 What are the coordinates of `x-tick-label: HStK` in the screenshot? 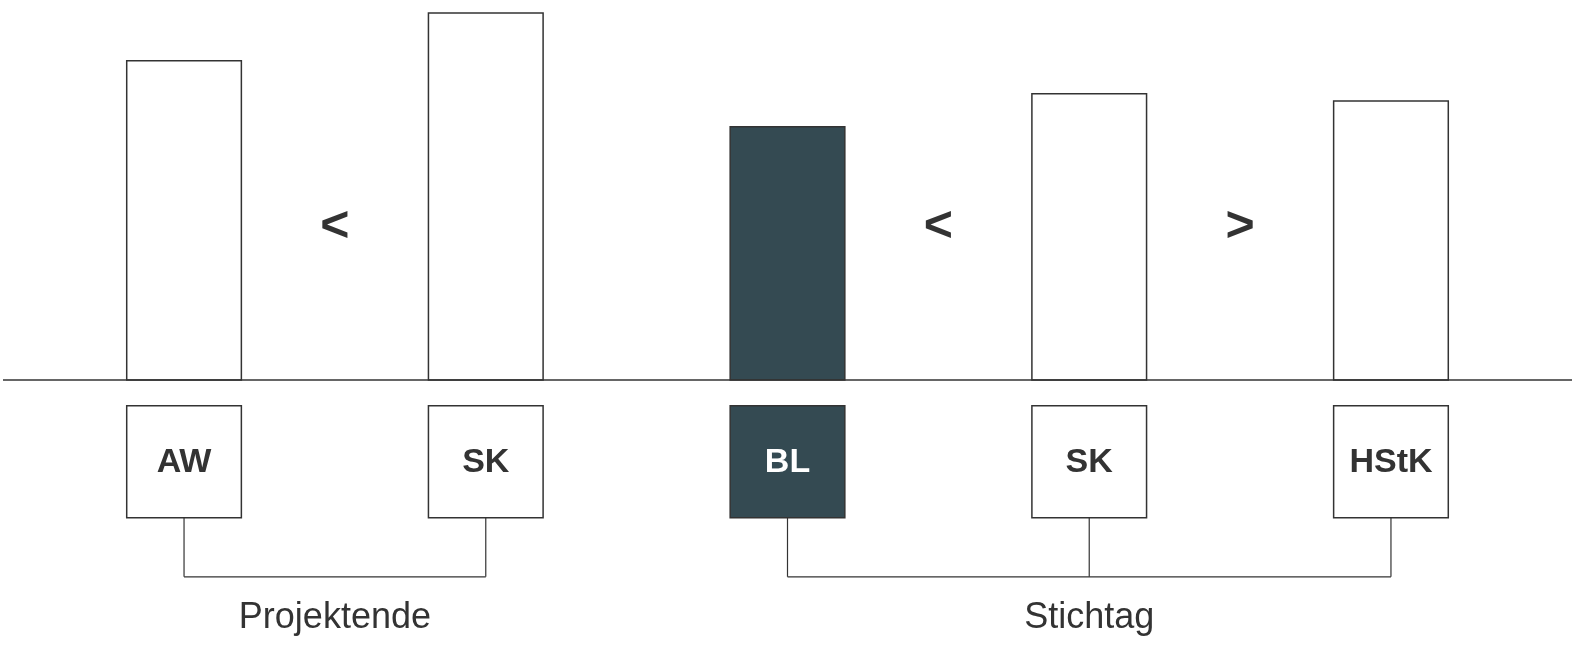 It's located at (1391, 459).